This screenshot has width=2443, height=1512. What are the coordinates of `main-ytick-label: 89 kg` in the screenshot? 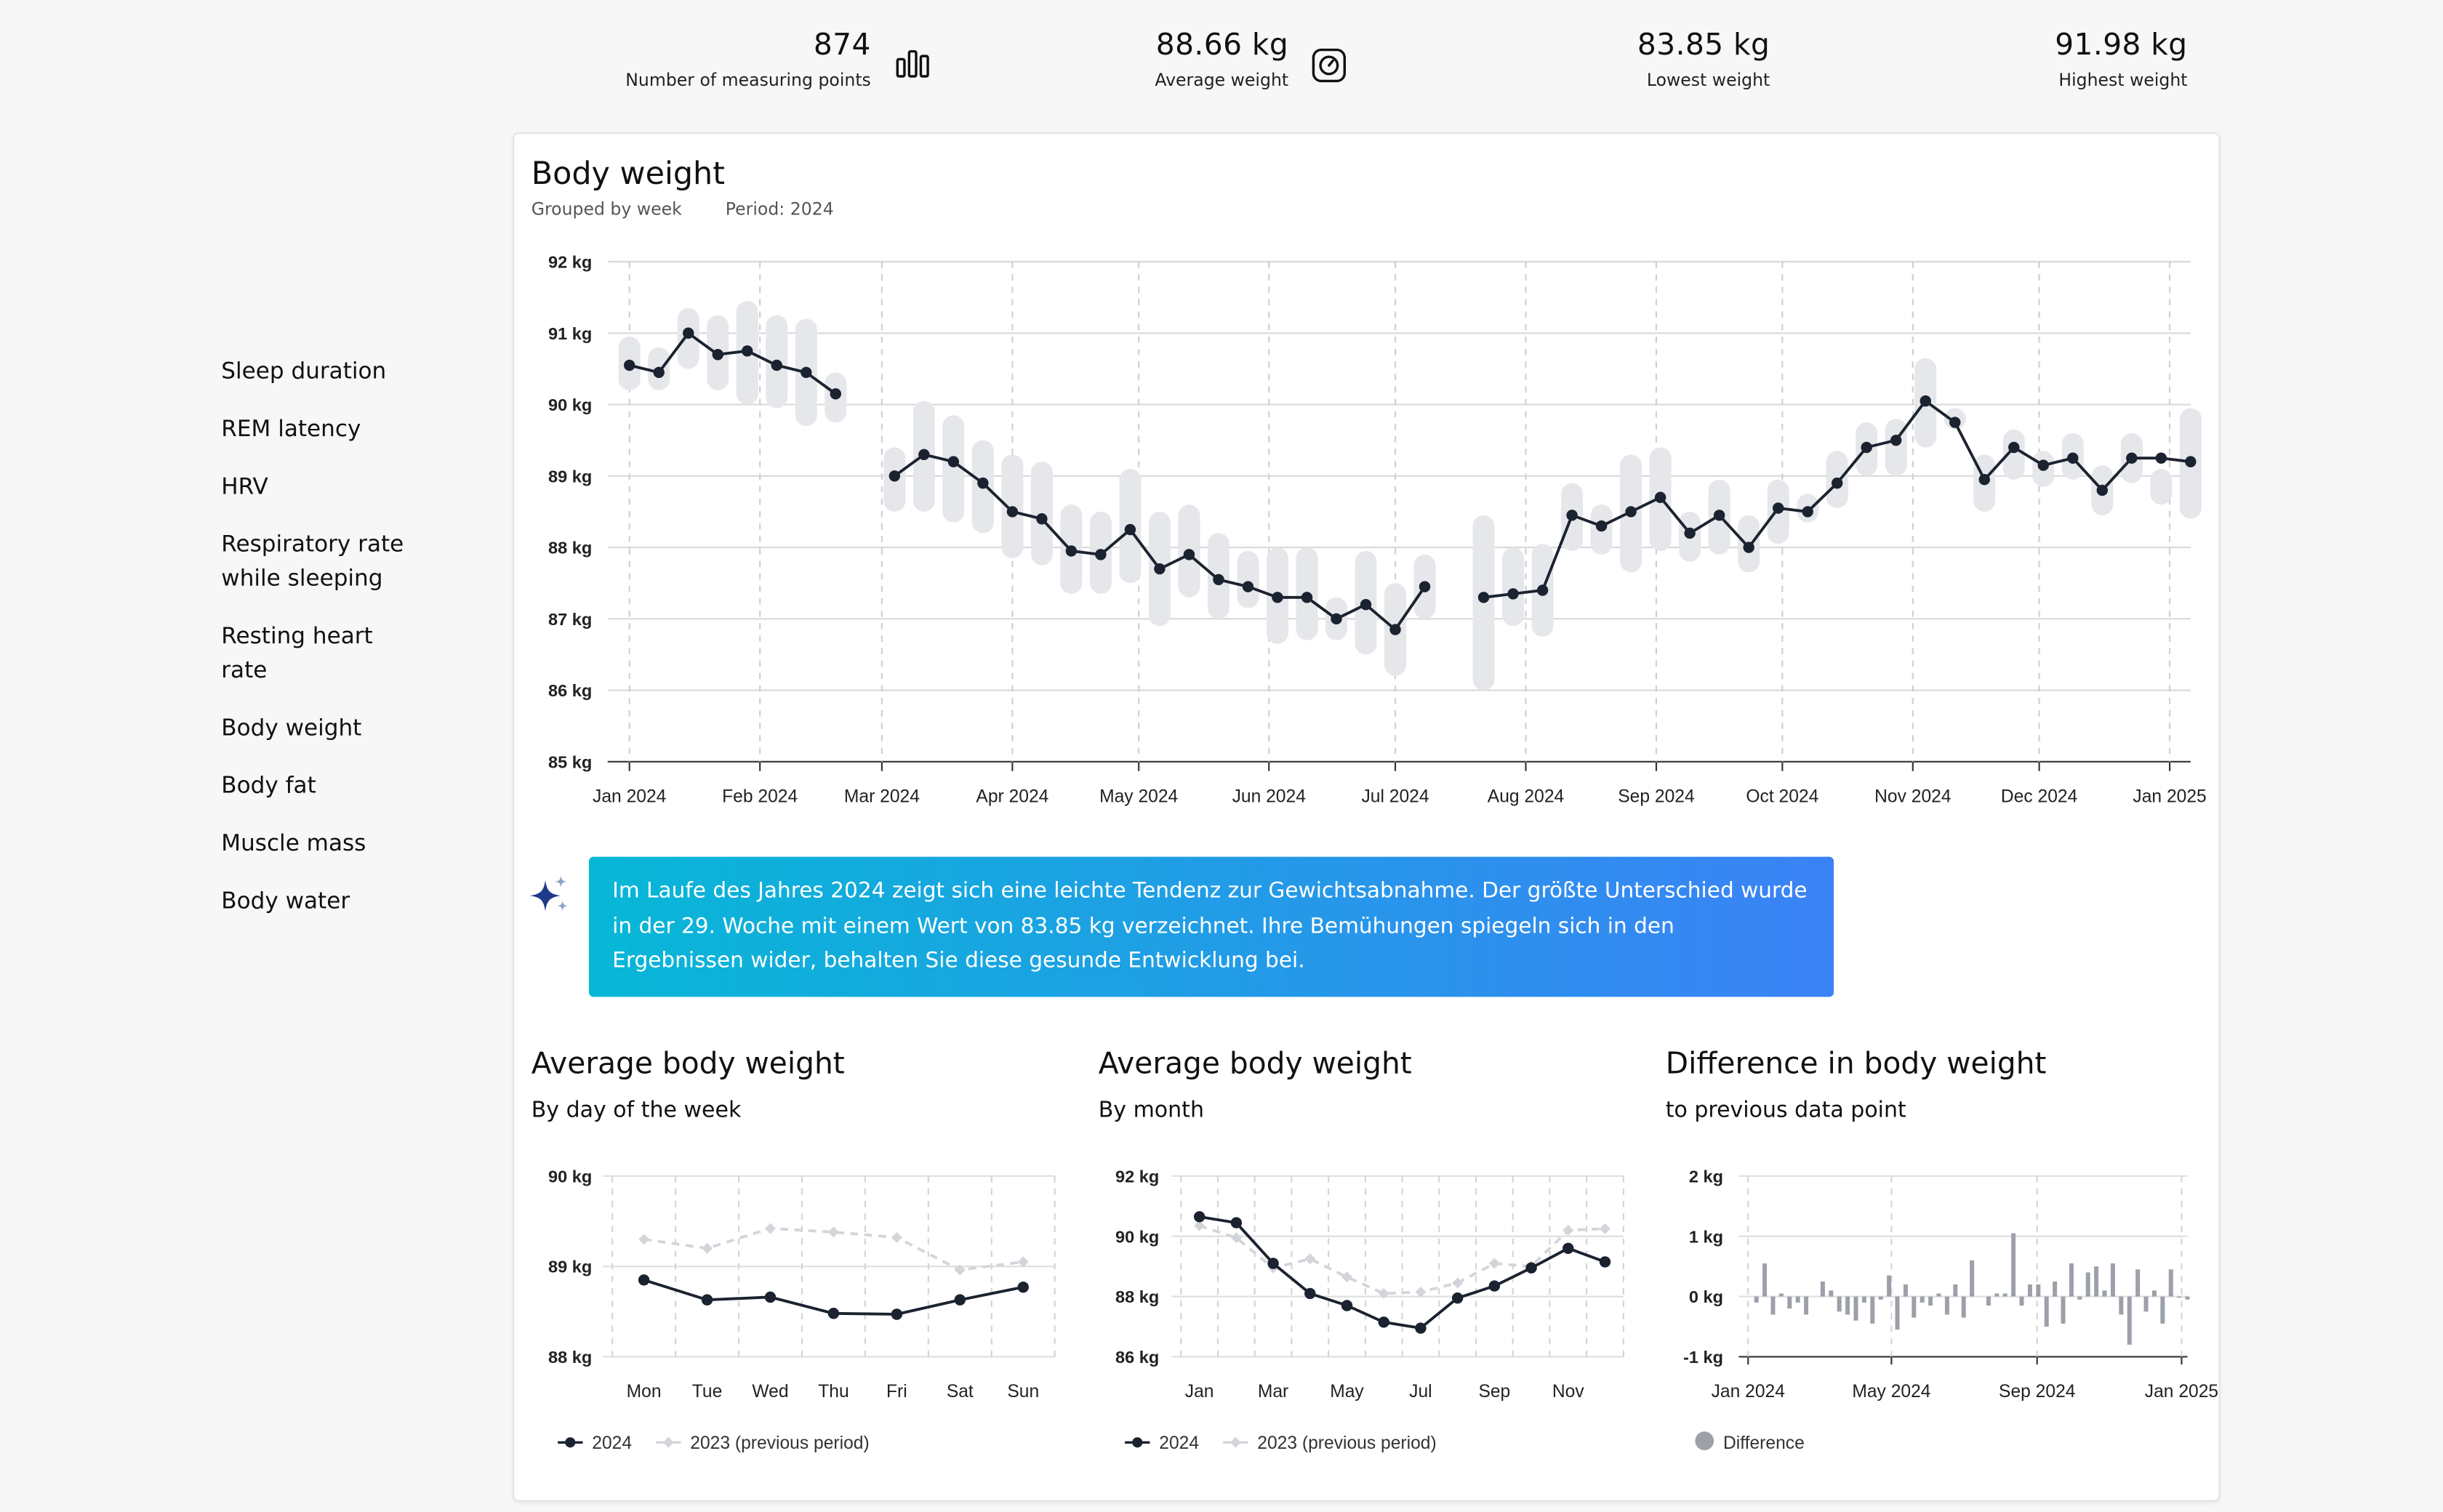 It's located at (570, 476).